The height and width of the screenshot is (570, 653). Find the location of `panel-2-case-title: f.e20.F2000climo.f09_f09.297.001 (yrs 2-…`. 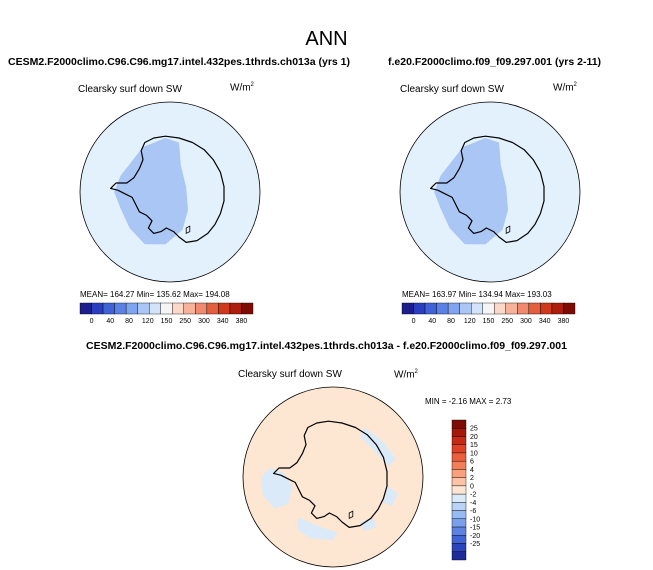

panel-2-case-title: f.e20.F2000climo.f09_f09.297.001 (yrs 2-… is located at coordinates (495, 62).